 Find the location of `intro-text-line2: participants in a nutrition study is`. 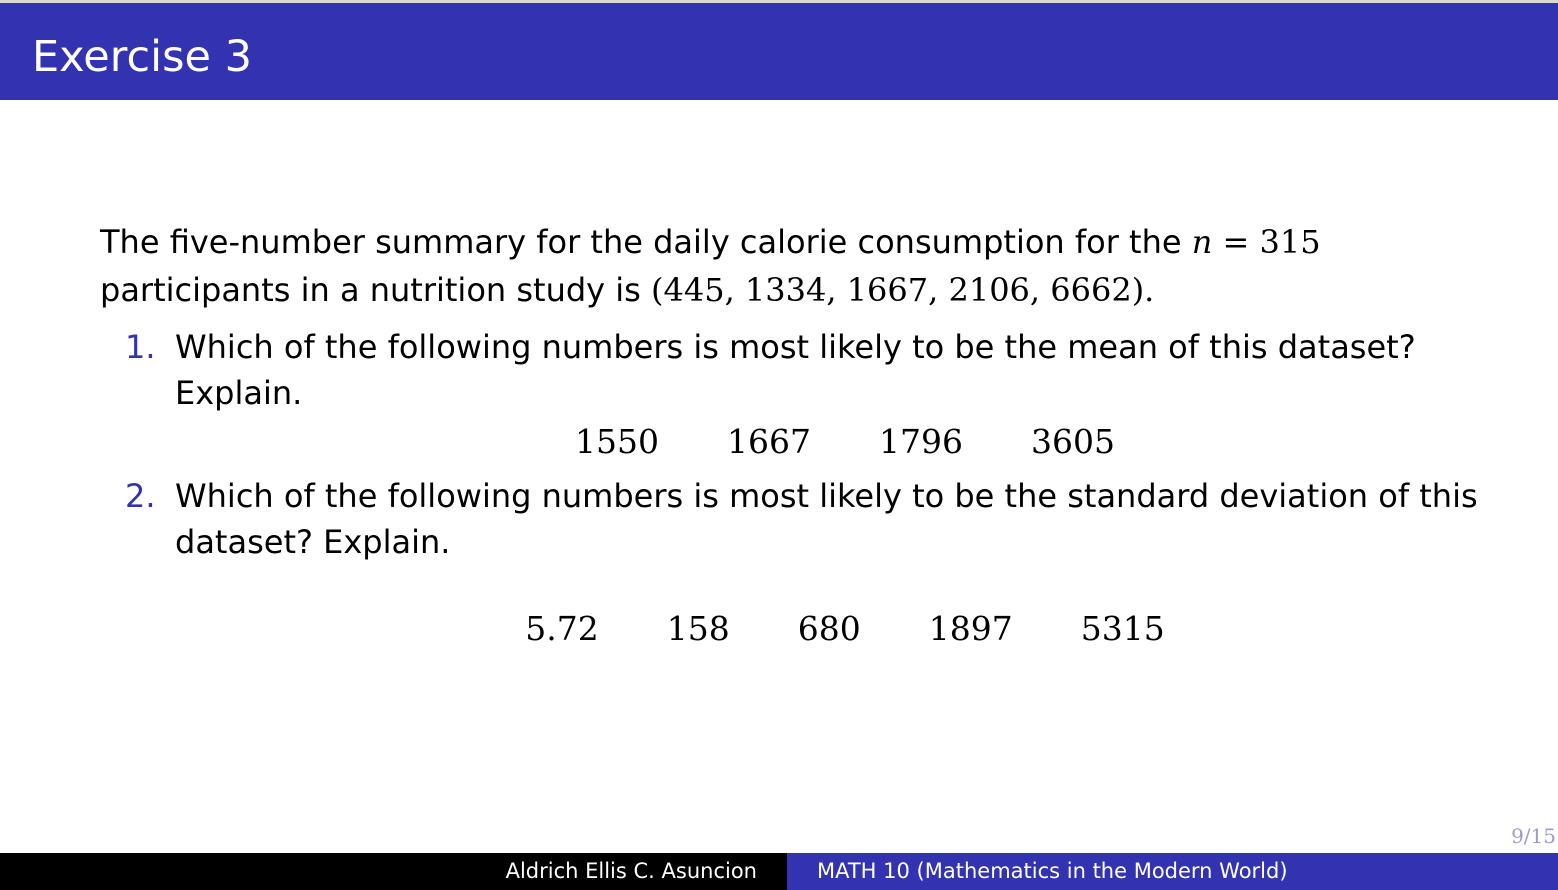

intro-text-line2: participants in a nutrition study is is located at coordinates (375, 290).